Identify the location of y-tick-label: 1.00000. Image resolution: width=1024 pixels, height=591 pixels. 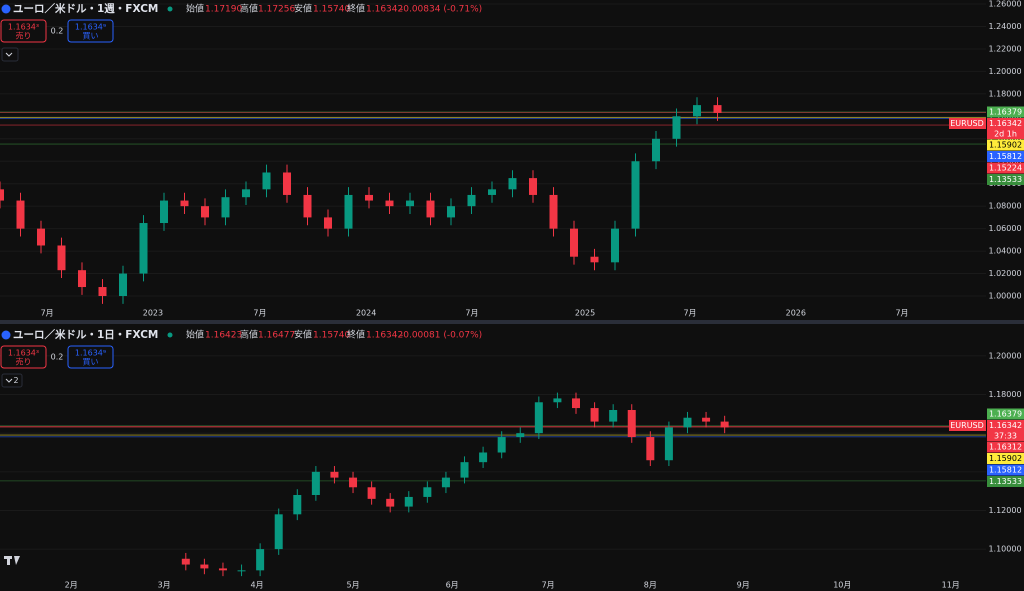
(1004, 296).